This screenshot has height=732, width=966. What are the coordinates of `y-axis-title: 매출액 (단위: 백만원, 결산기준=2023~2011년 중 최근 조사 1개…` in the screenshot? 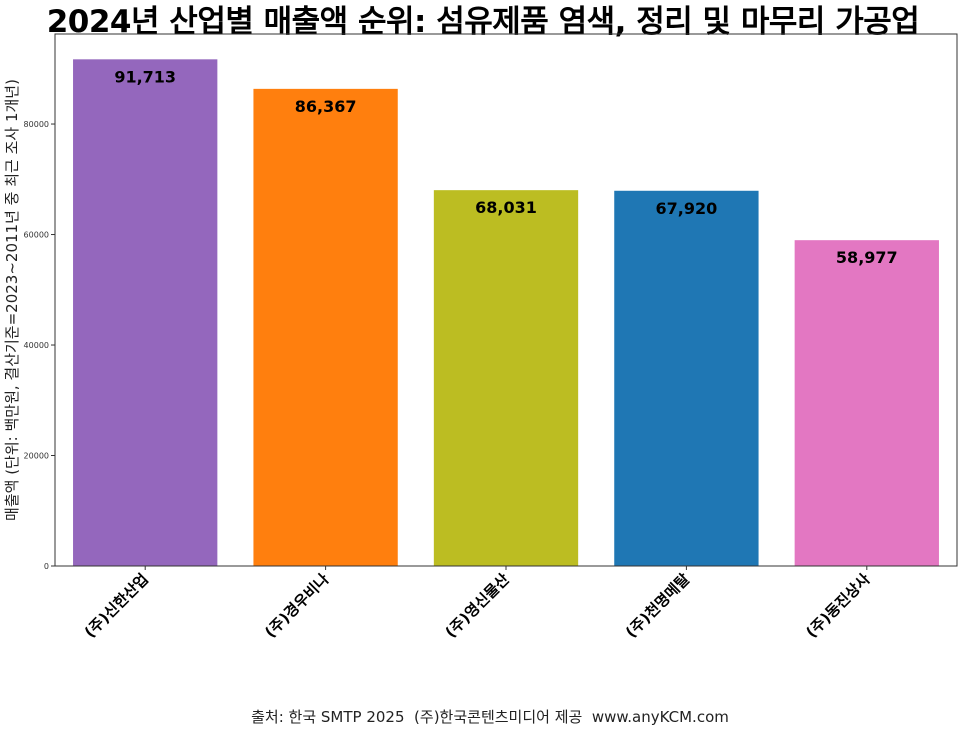 It's located at (12, 300).